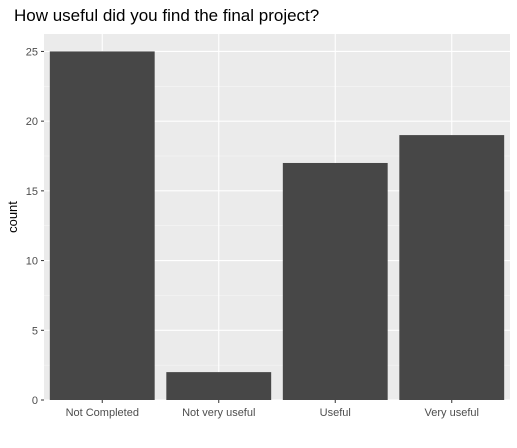 This screenshot has width=517, height=448. Describe the element at coordinates (218, 413) in the screenshot. I see `x-tick-label: Not very useful` at that location.